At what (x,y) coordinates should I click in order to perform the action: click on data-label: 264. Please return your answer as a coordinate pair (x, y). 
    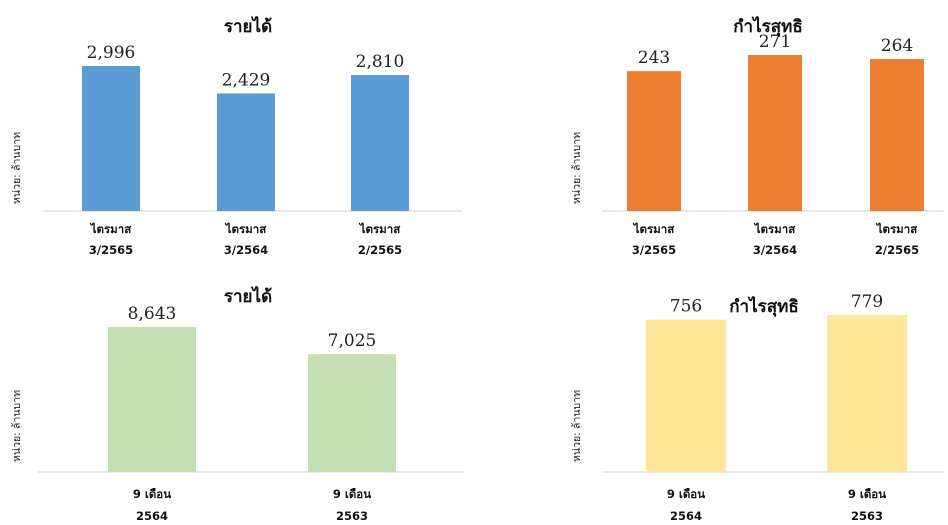
    Looking at the image, I should click on (897, 46).